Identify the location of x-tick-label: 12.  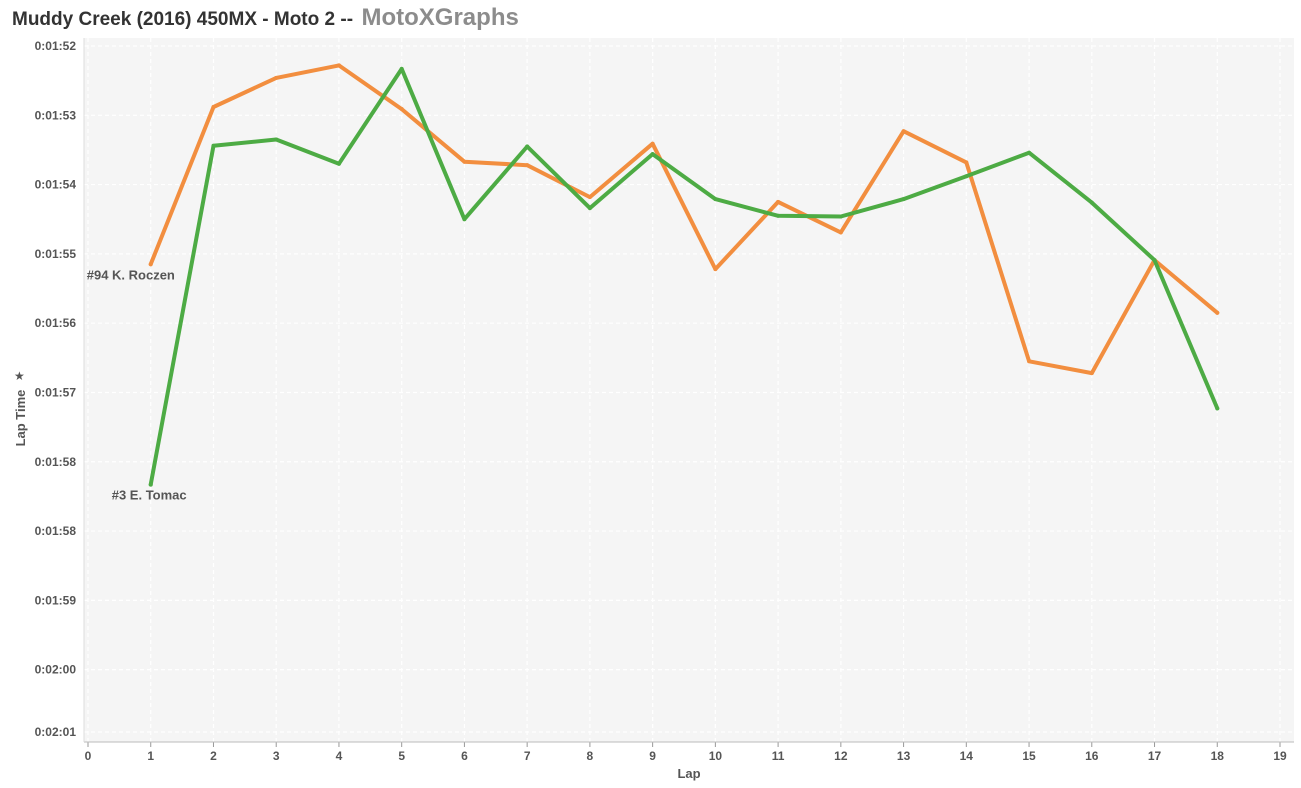
(841, 756).